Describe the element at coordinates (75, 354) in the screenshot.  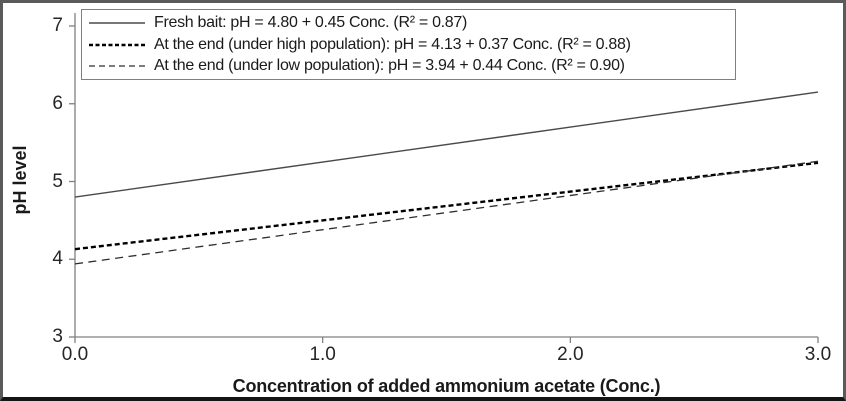
I see `x-tick-label: 0.0` at that location.